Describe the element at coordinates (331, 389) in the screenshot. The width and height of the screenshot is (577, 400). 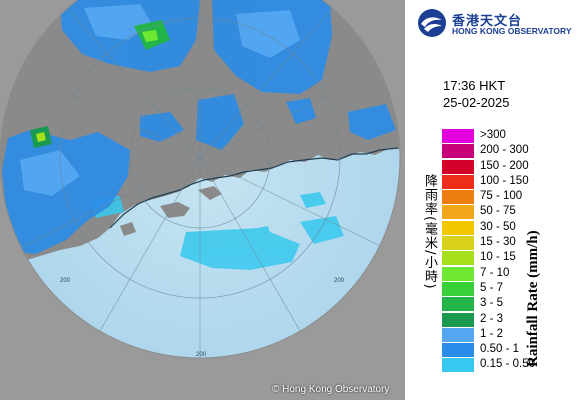
I see `copyright-text: © Hong Kong Observatory` at that location.